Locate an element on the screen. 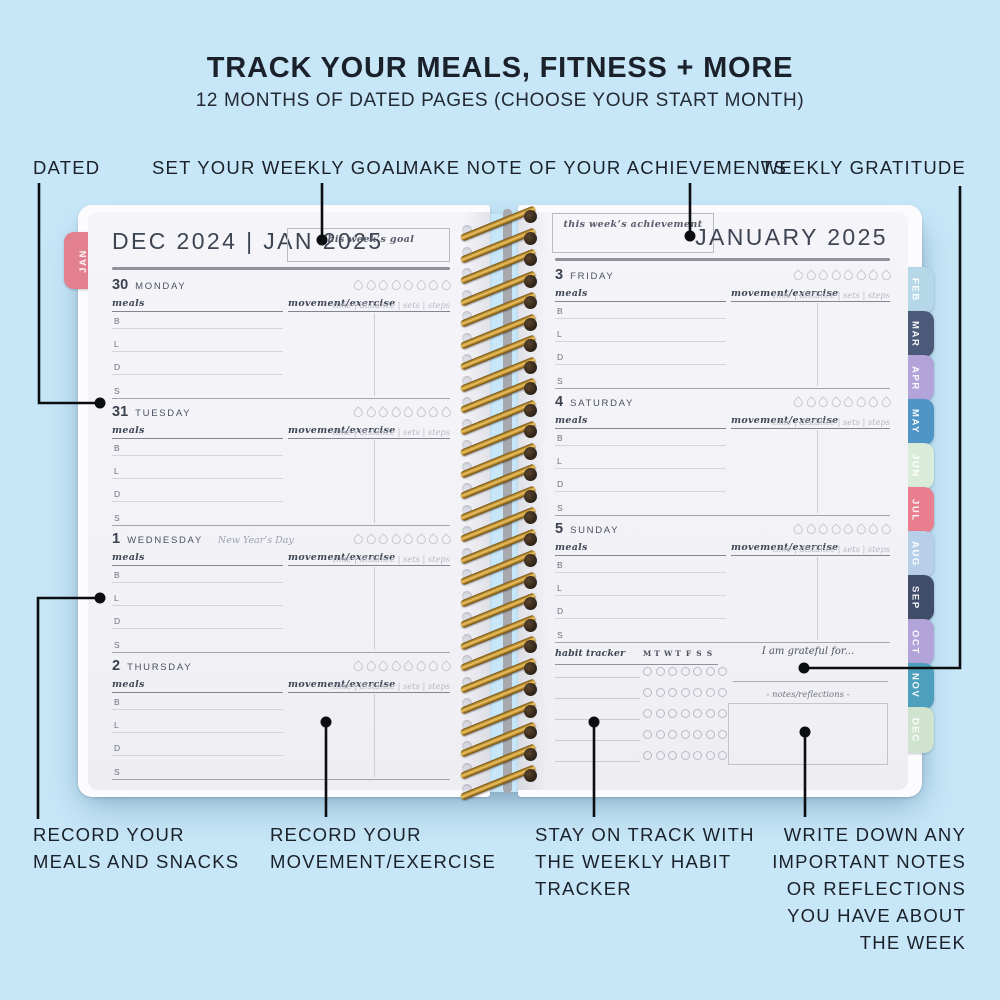 Image resolution: width=1000 pixels, height=1000 pixels. habit-tracker-label: habit tracker is located at coordinates (590, 653).